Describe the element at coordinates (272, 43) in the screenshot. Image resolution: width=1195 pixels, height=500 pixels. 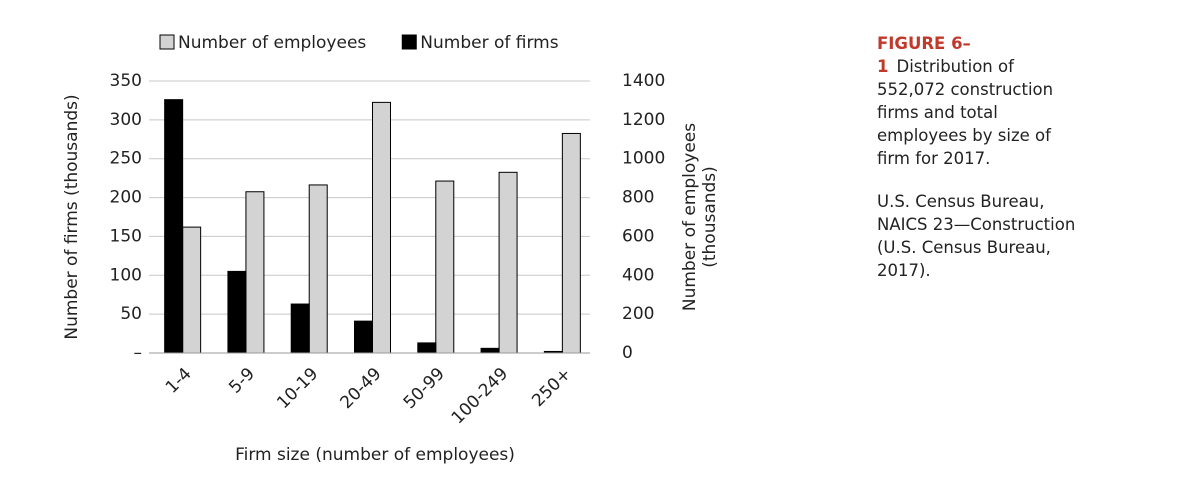
I see `legend-label: Number of employees` at that location.